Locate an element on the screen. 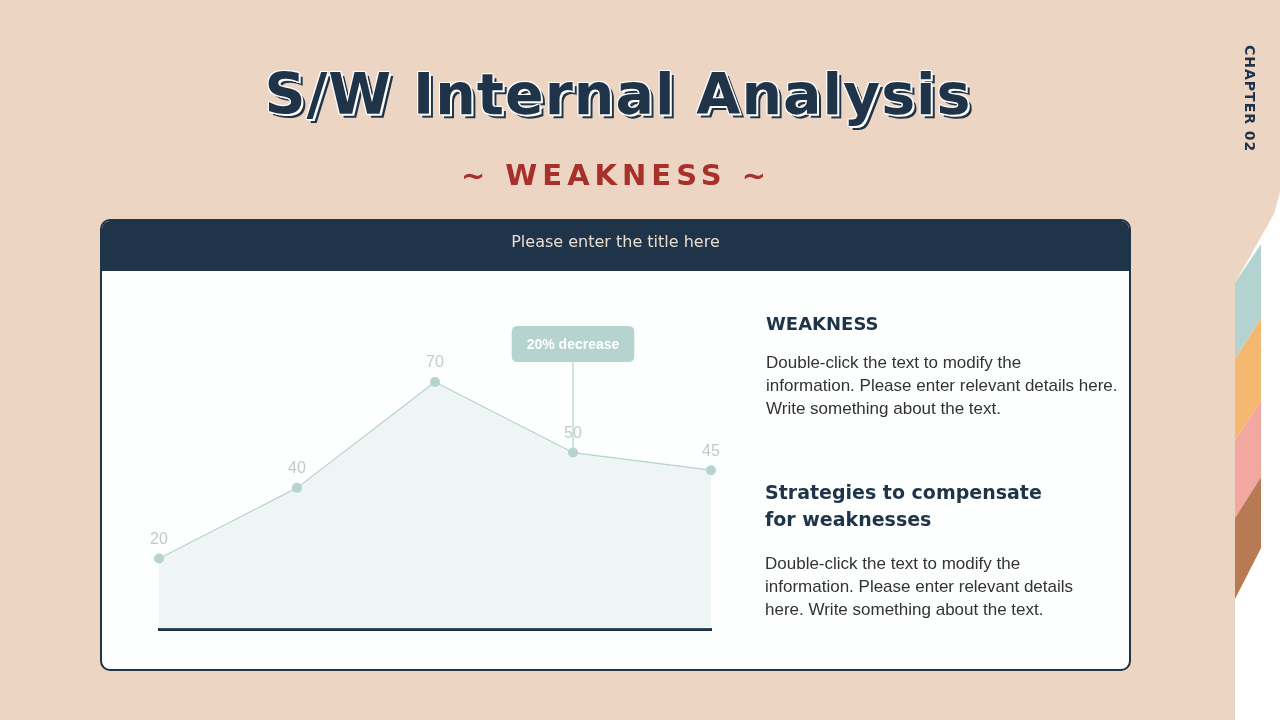 Image resolution: width=1280 pixels, height=720 pixels. text: CHAPTER 02 is located at coordinates (1250, 99).